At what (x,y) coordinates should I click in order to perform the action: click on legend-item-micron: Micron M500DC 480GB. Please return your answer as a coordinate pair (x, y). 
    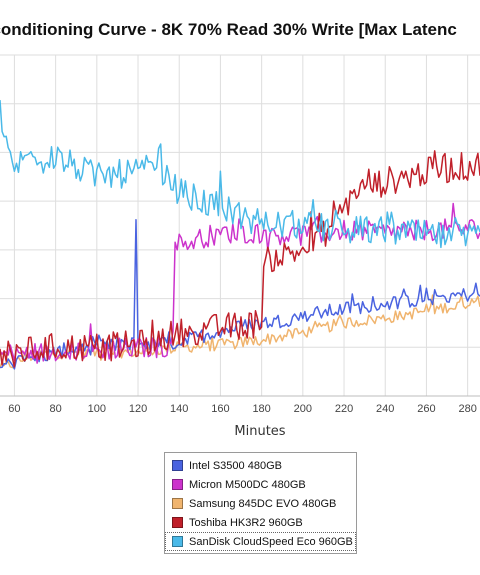
    Looking at the image, I should click on (260, 484).